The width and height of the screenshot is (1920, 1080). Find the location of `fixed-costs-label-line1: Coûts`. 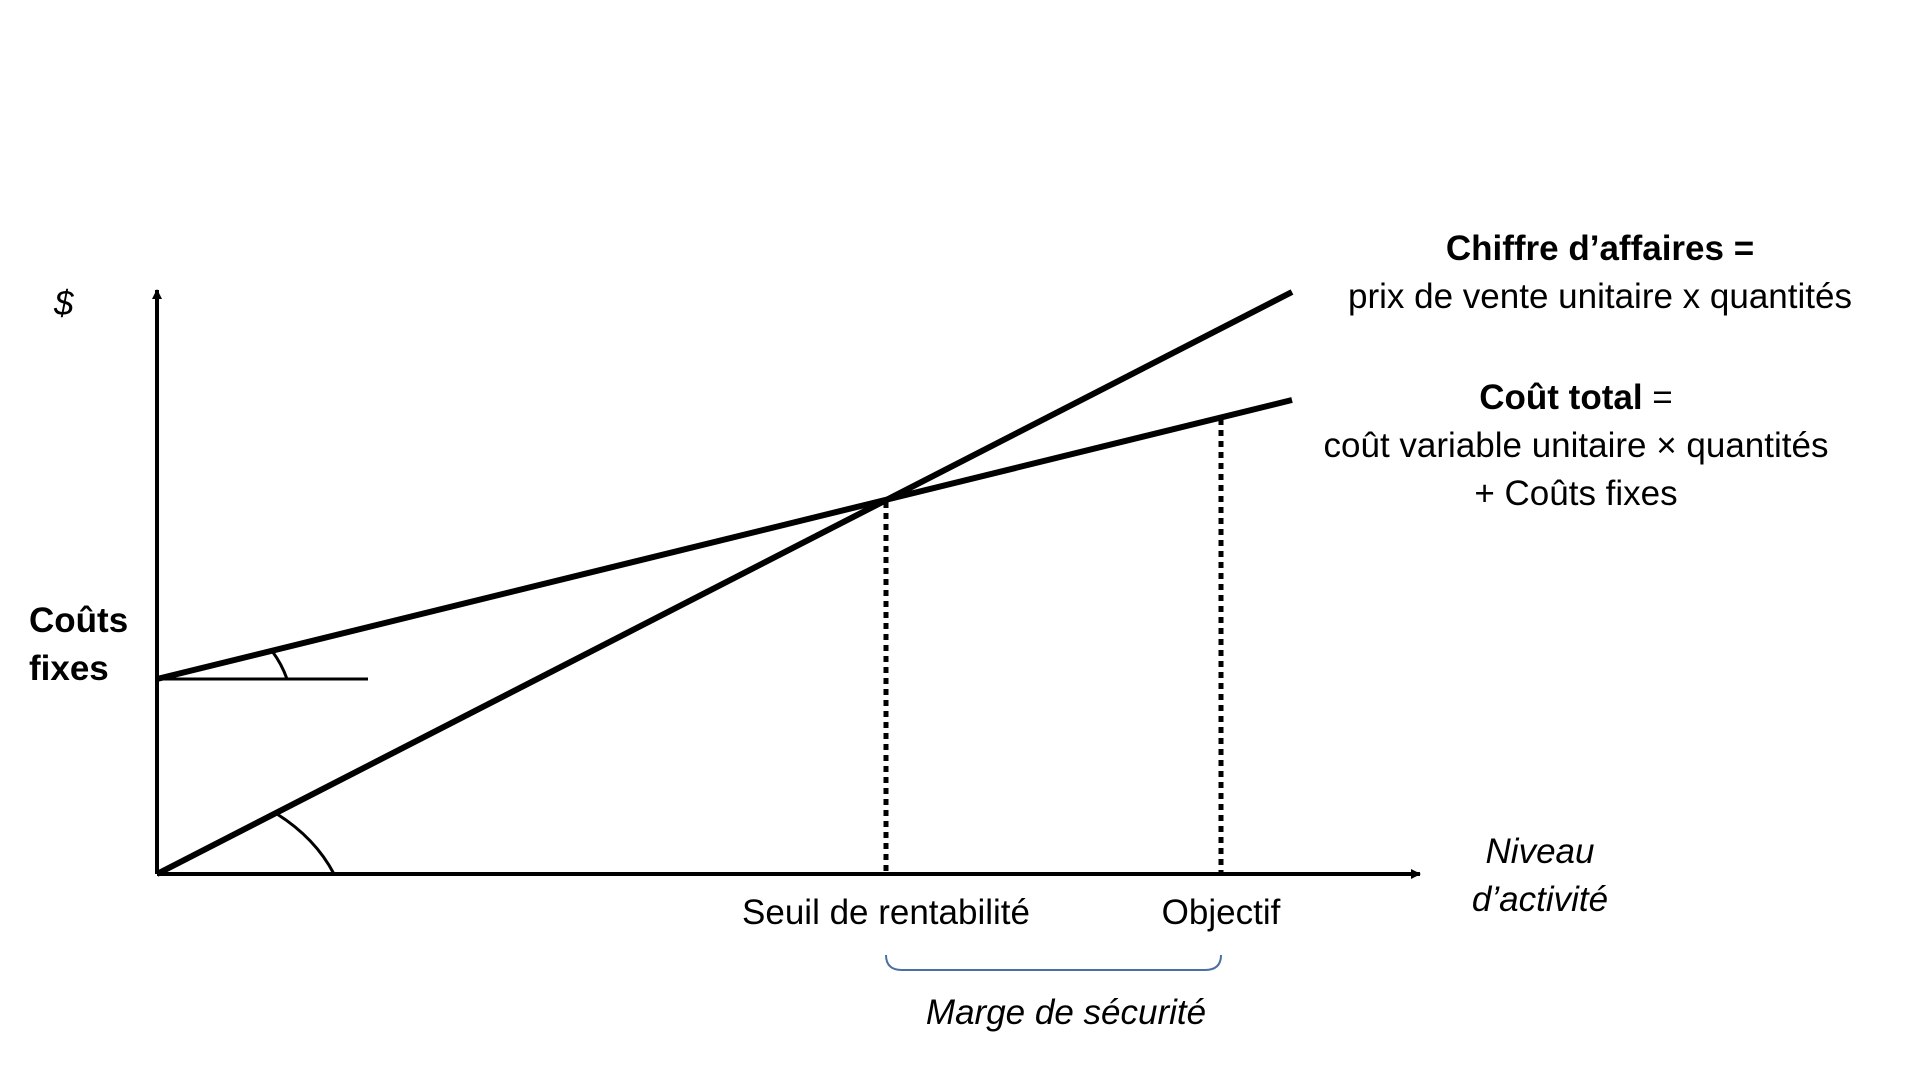

fixed-costs-label-line1: Coûts is located at coordinates (79, 620).